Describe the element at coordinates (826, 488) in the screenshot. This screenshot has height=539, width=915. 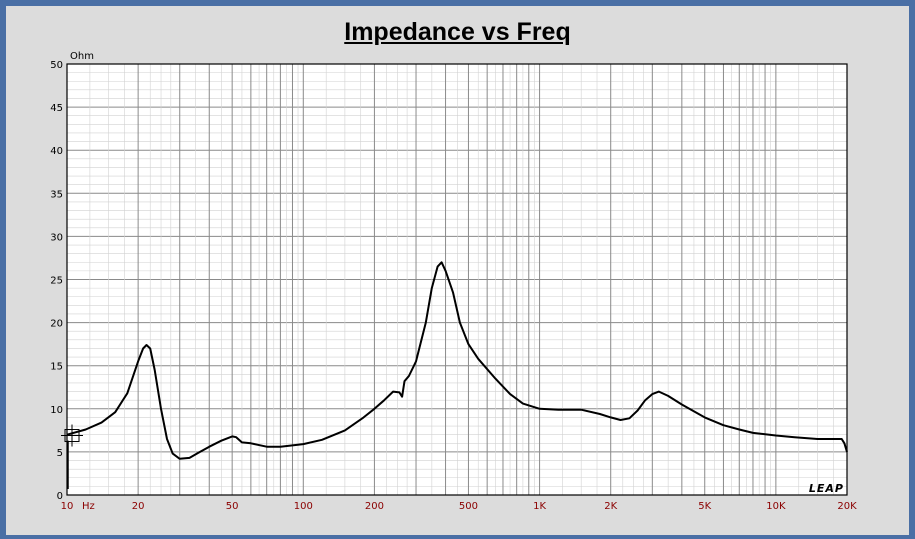
I see `leap-watermark: LEAP` at that location.